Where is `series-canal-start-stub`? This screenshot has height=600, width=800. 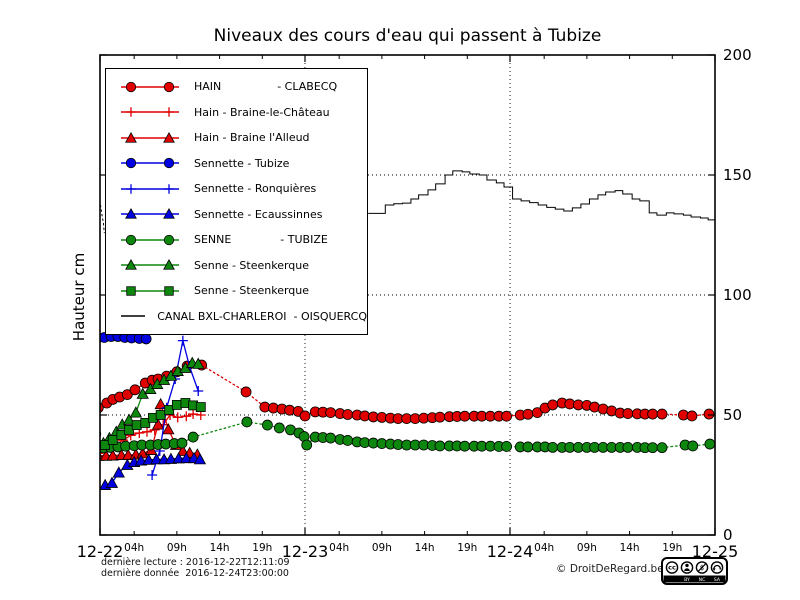 series-canal-start-stub is located at coordinates (102, 216).